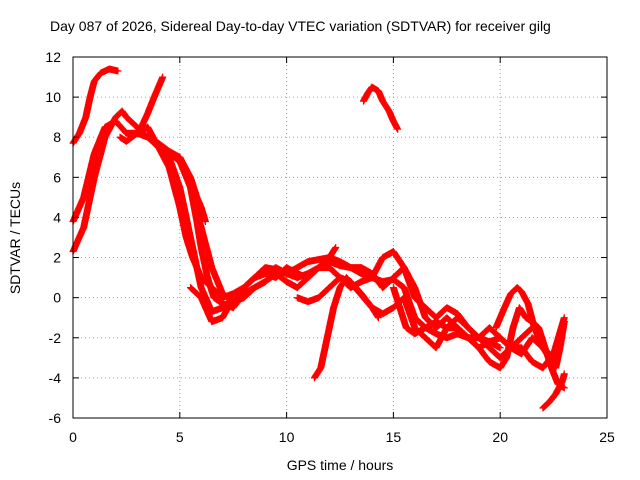 This screenshot has width=640, height=480. Describe the element at coordinates (53, 57) in the screenshot. I see `y-tick-label: 12` at that location.